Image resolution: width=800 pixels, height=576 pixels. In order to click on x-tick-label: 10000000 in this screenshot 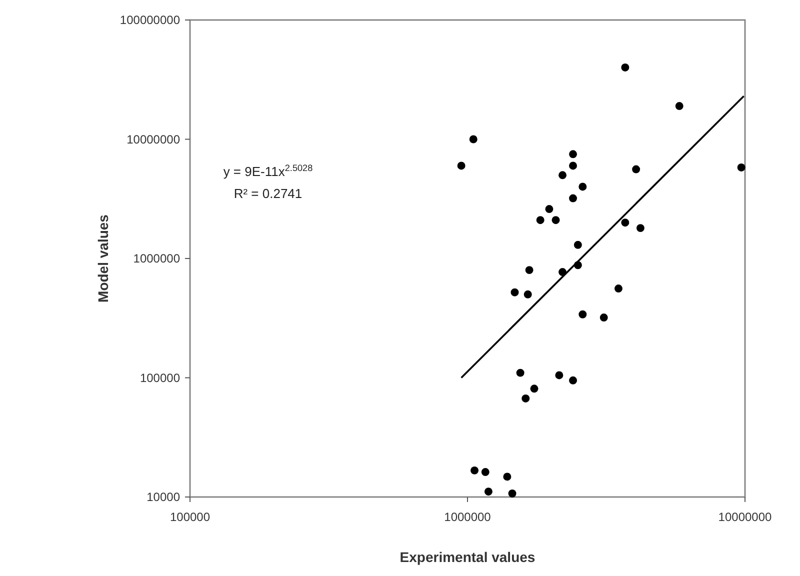, I will do `click(745, 517)`.